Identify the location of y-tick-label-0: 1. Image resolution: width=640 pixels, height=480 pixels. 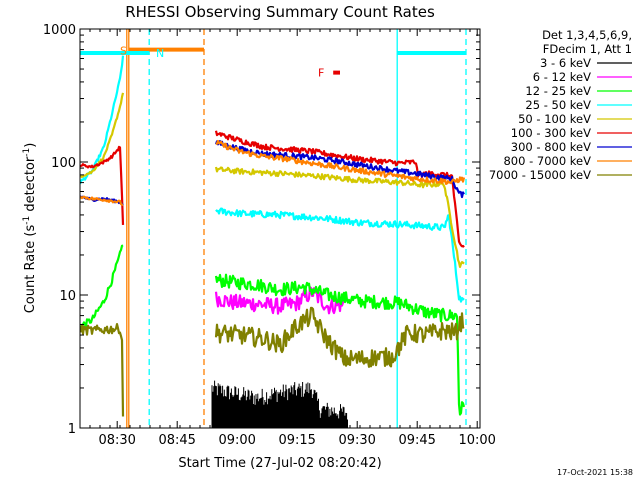
(72, 429).